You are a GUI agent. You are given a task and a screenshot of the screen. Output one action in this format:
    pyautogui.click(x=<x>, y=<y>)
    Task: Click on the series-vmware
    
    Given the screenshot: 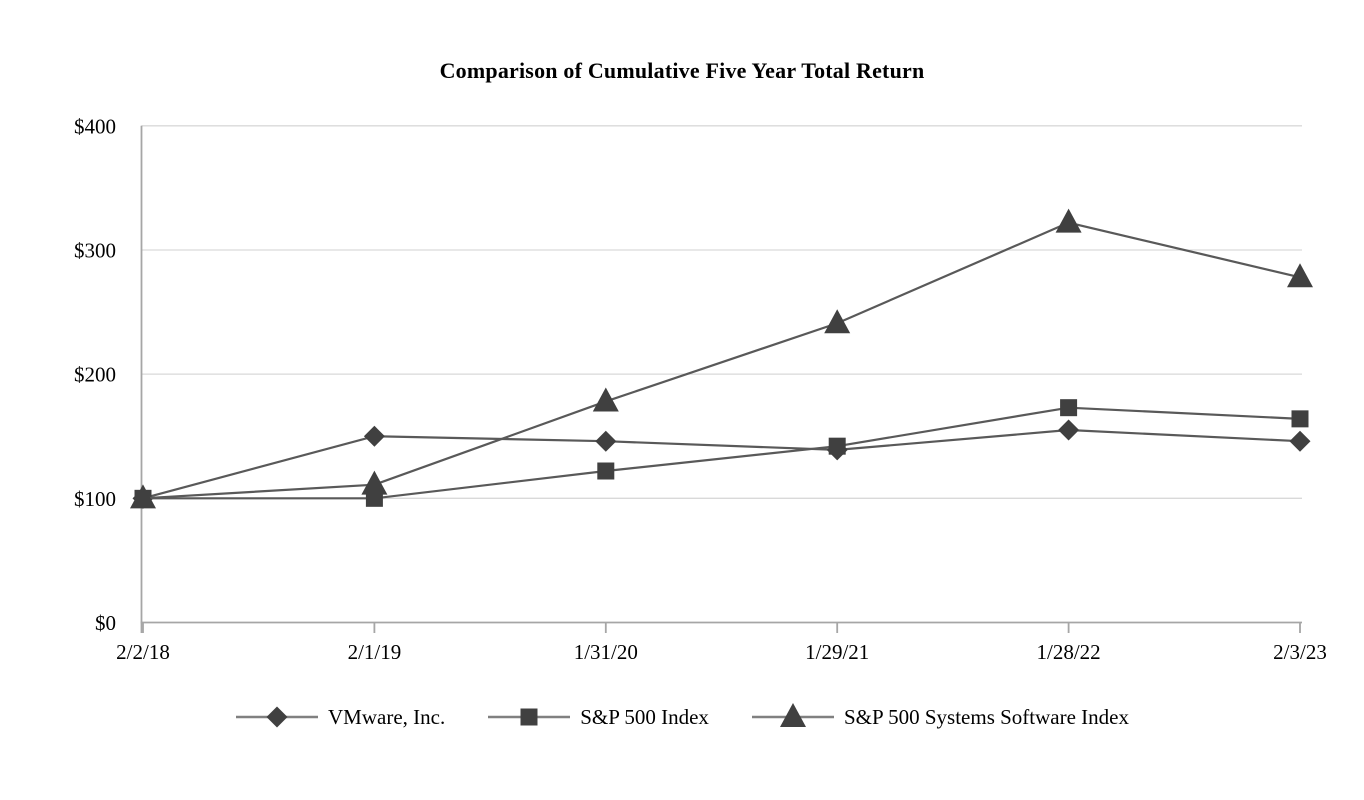 What is the action you would take?
    pyautogui.click(x=721, y=464)
    